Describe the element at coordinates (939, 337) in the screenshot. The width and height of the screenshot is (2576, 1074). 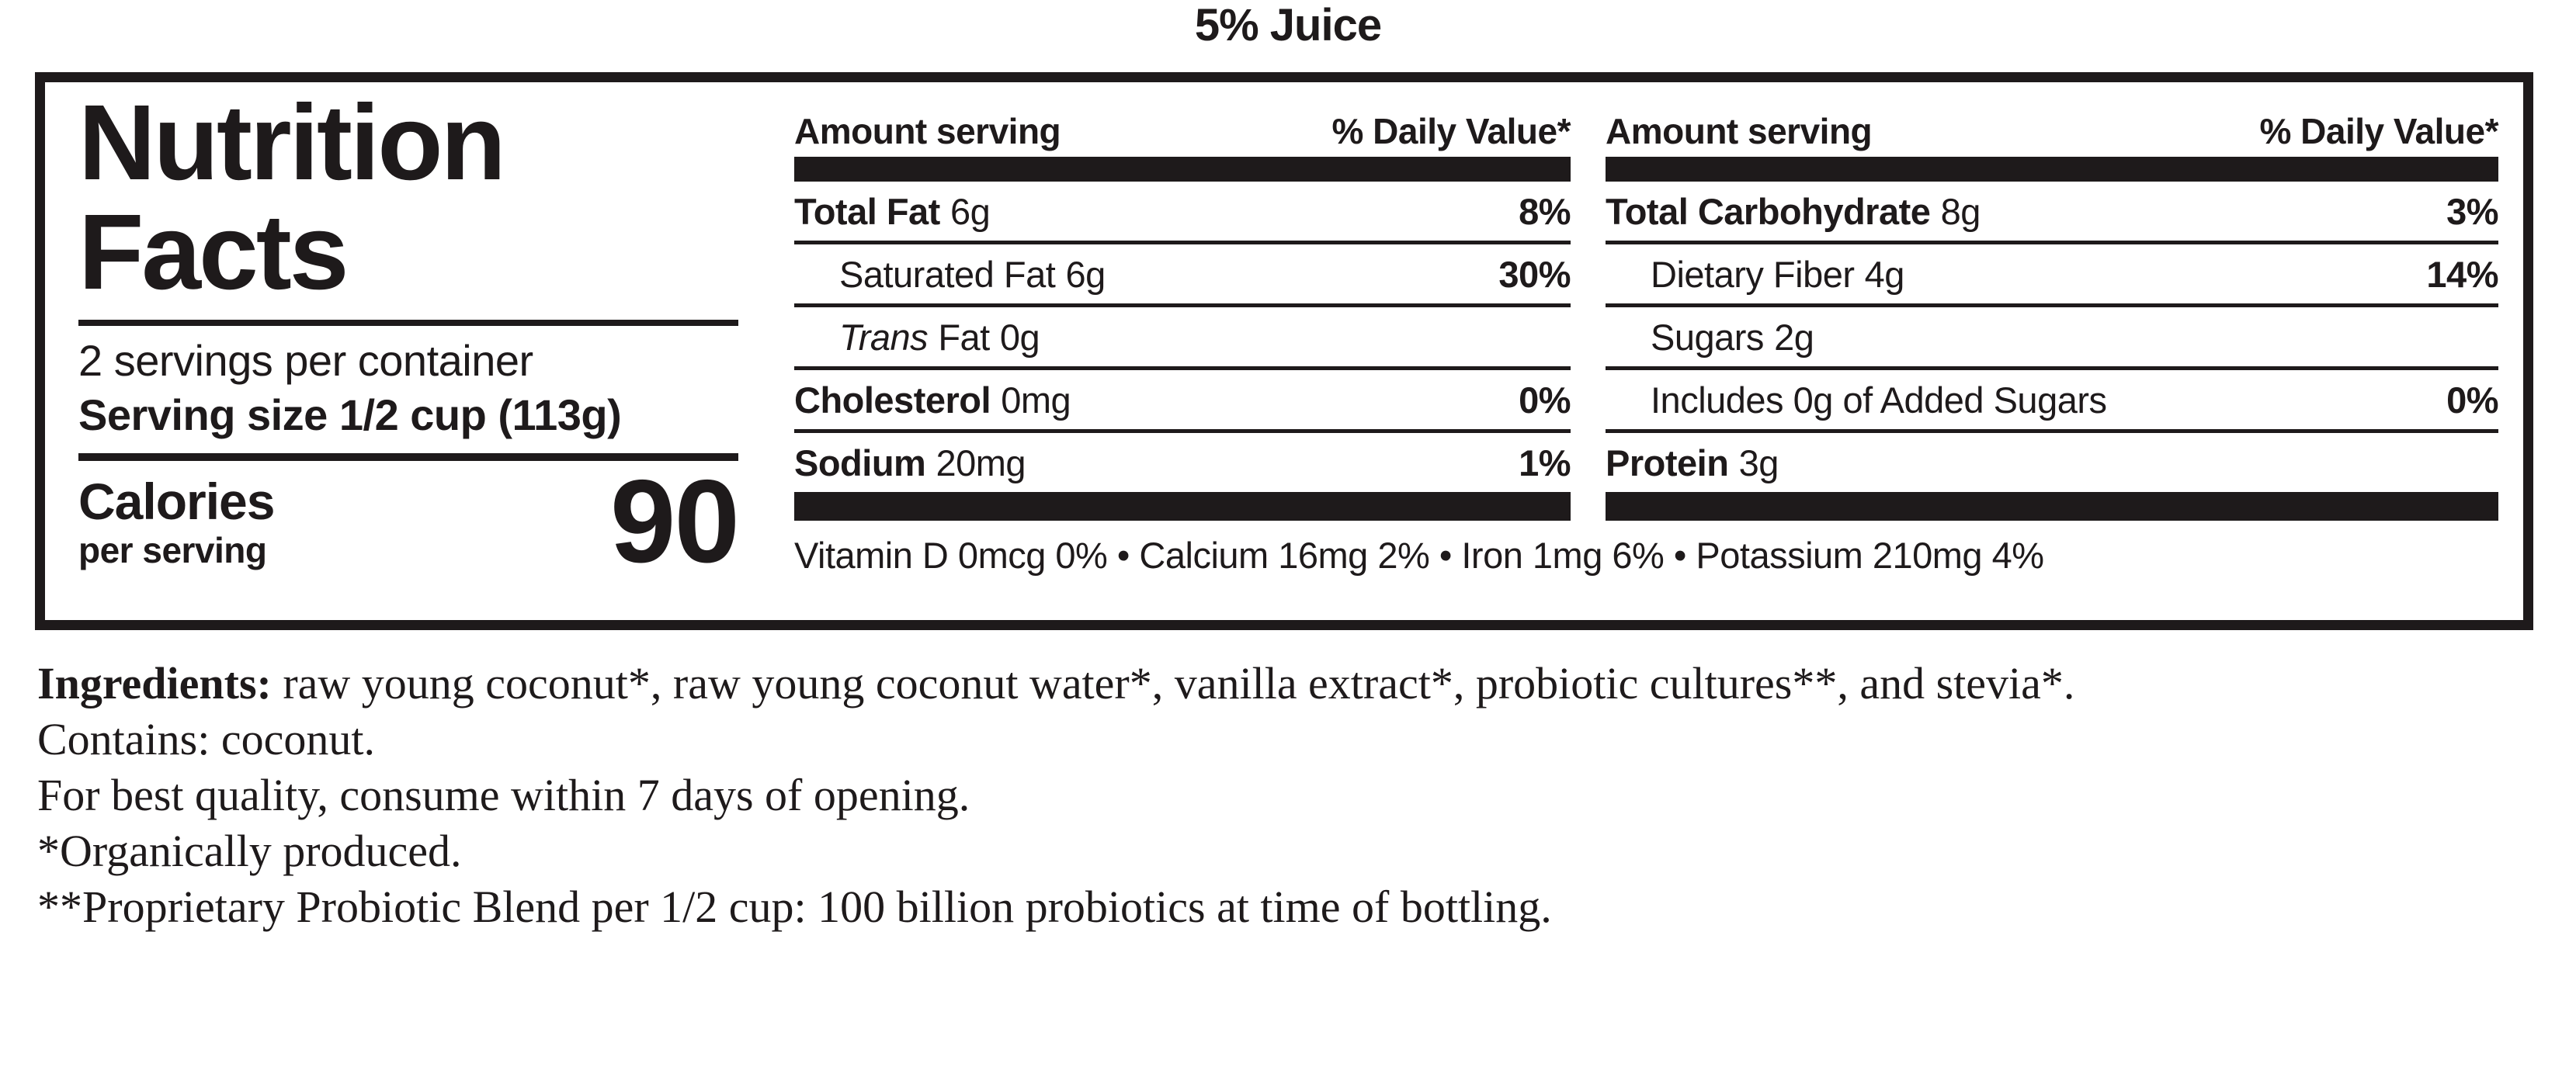
I see `nutrient-label: Trans Fat 0g` at that location.